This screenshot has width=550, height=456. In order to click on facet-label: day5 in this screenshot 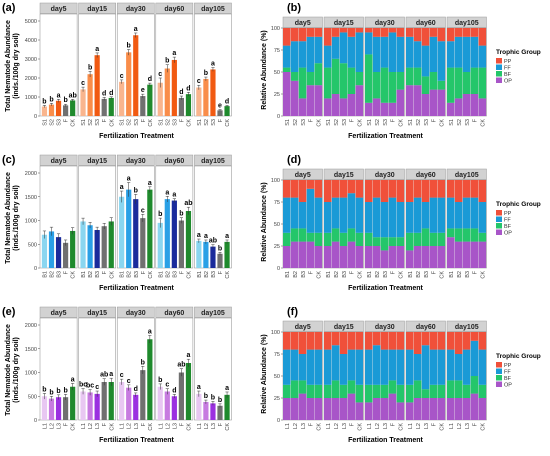, I will do `click(59, 161)`.